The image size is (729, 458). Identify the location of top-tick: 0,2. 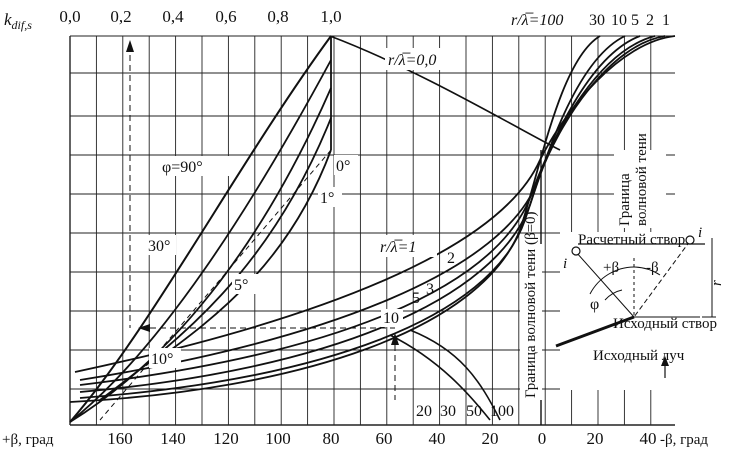
(120, 16).